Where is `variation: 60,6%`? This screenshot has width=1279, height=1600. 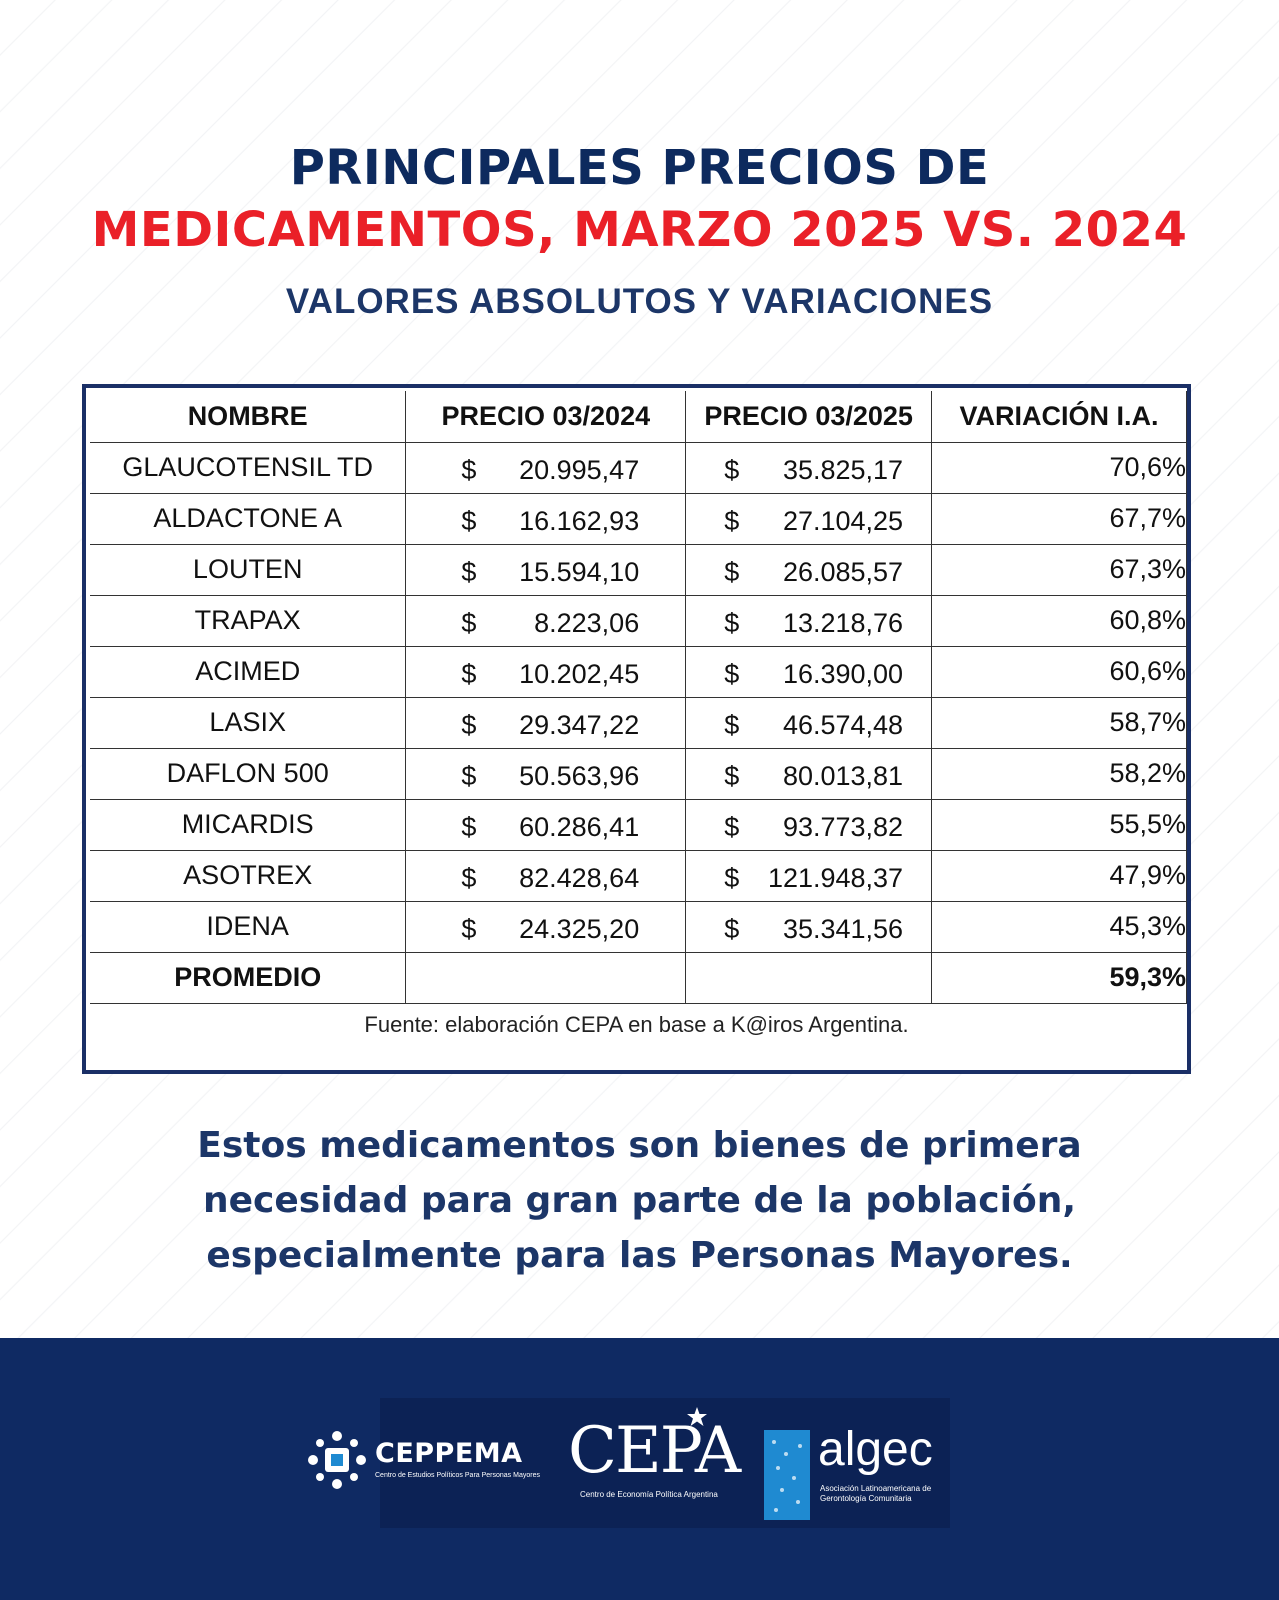 variation: 60,6% is located at coordinates (1059, 671).